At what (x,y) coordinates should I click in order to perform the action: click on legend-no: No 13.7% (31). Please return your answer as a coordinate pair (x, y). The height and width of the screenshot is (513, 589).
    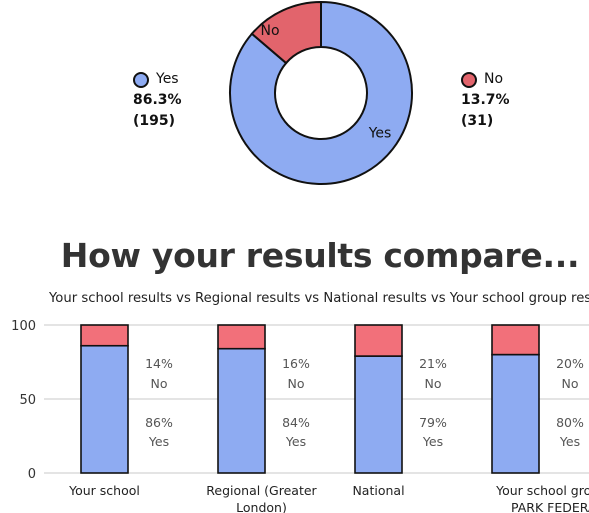
    Looking at the image, I should click on (485, 100).